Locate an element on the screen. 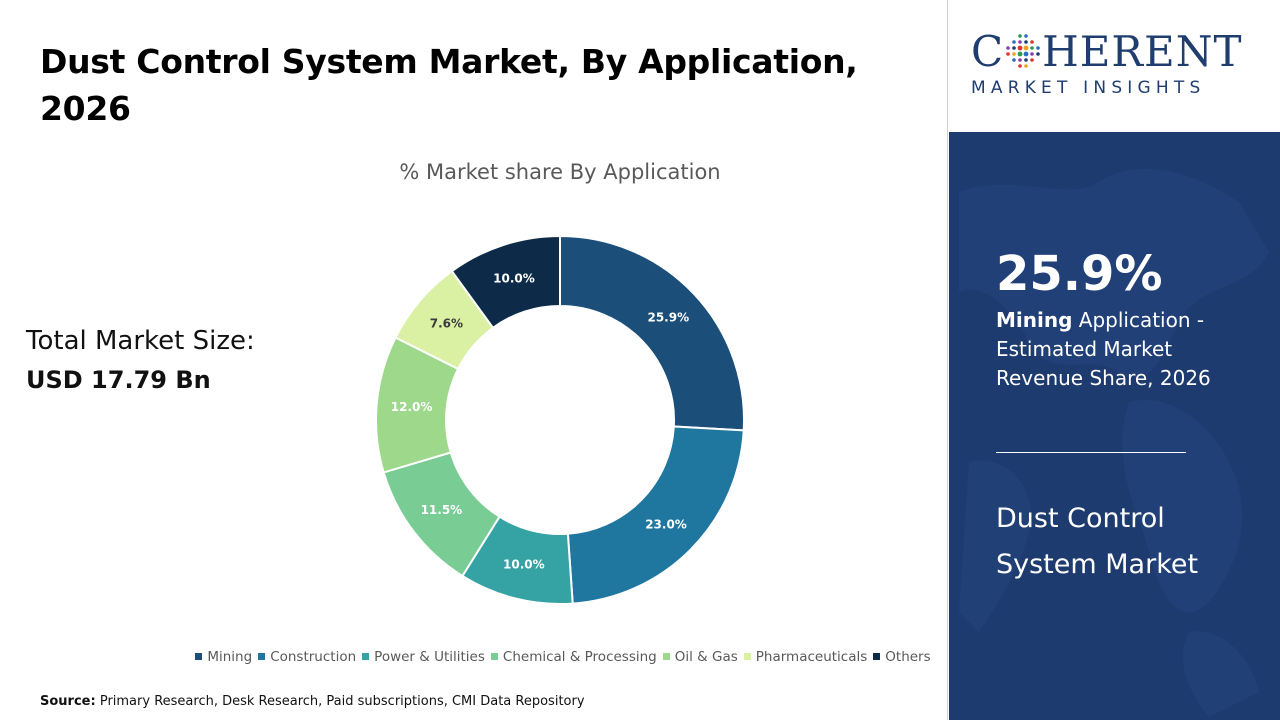  legend-item: Chemical & Processing is located at coordinates (573, 657).